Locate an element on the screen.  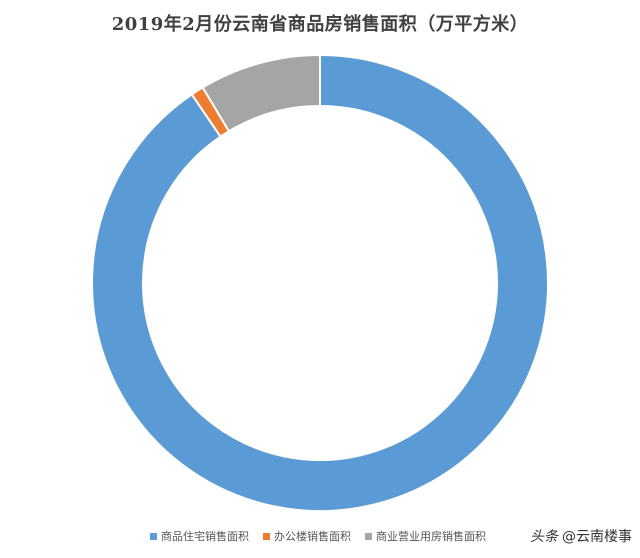
legend-item-residential: 商品住宅销售面积 is located at coordinates (199, 536).